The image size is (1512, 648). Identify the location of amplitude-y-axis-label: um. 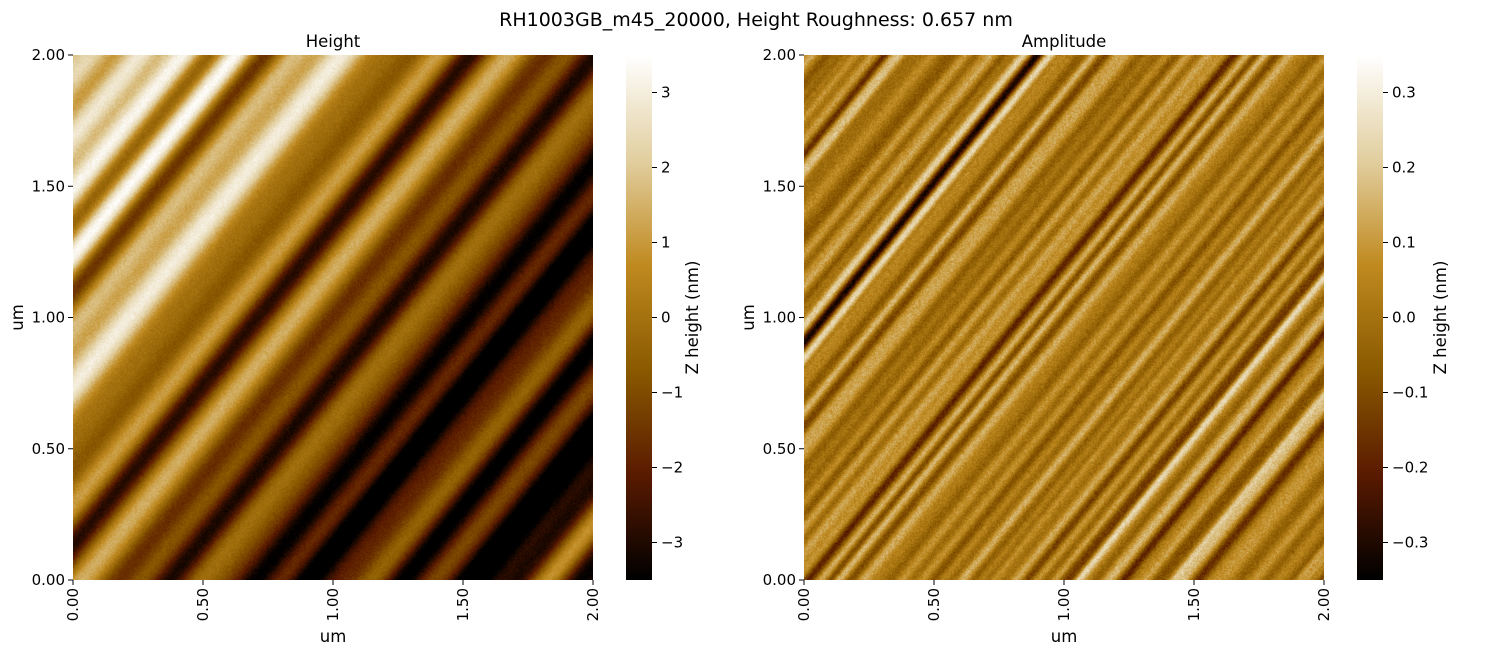
(748, 317).